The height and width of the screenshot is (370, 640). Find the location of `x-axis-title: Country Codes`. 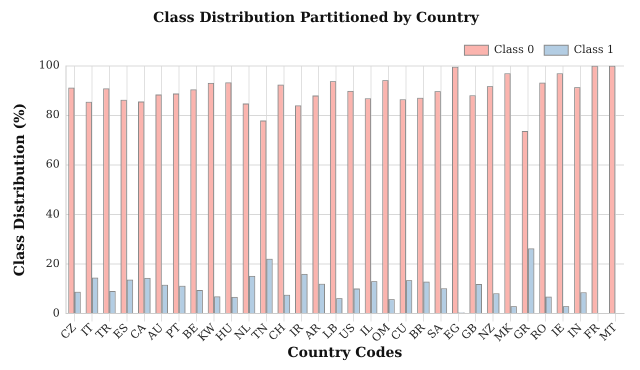

x-axis-title: Country Codes is located at coordinates (345, 353).